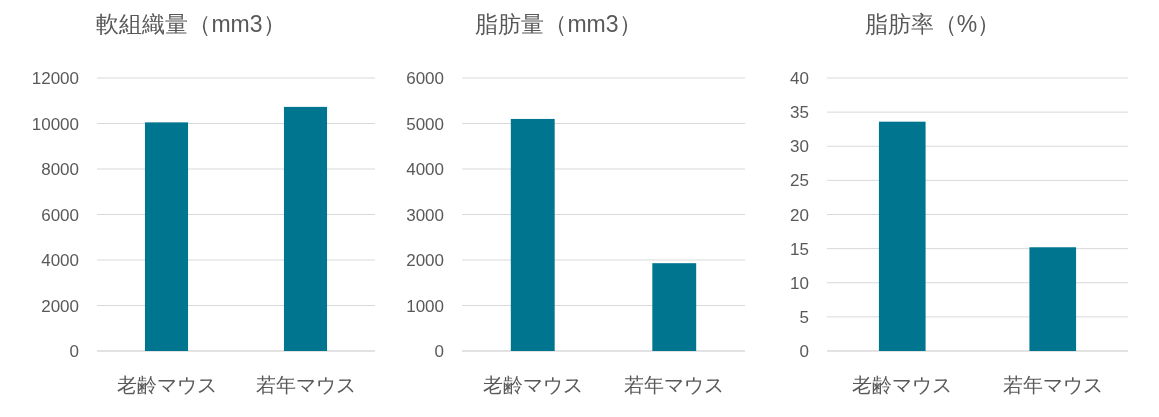  Describe the element at coordinates (425, 215) in the screenshot. I see `y-tick-label: 3000` at that location.